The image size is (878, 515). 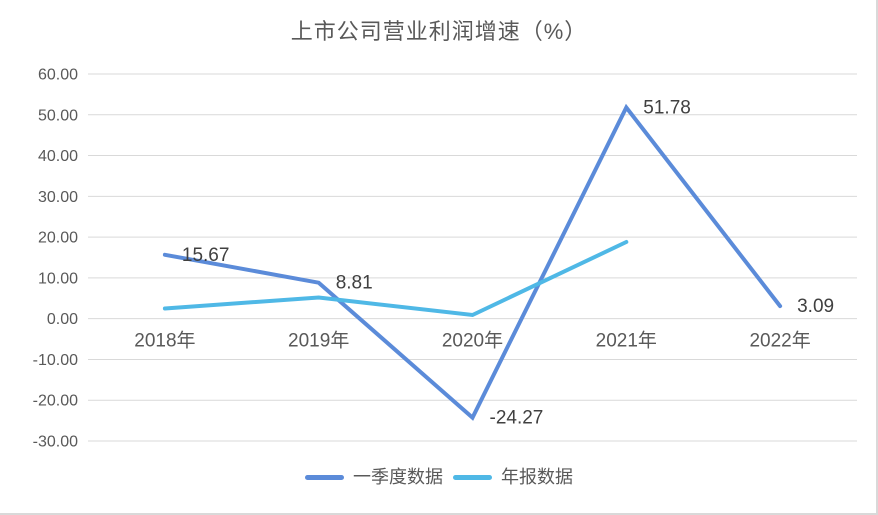 What do you see at coordinates (779, 341) in the screenshot?
I see `x-tick-label: 2022年` at bounding box center [779, 341].